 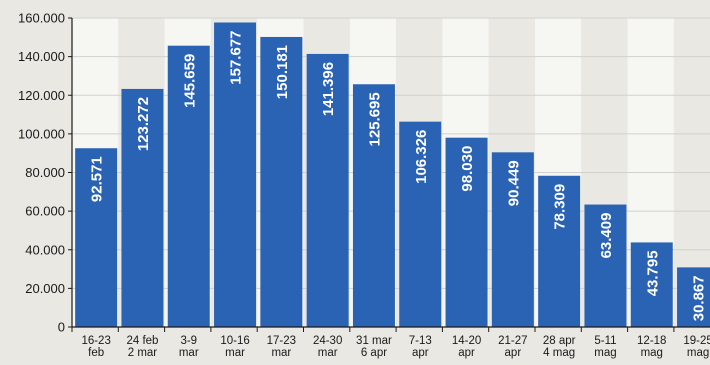 I want to click on x-tick-label-line: 10-16, so click(x=234, y=341).